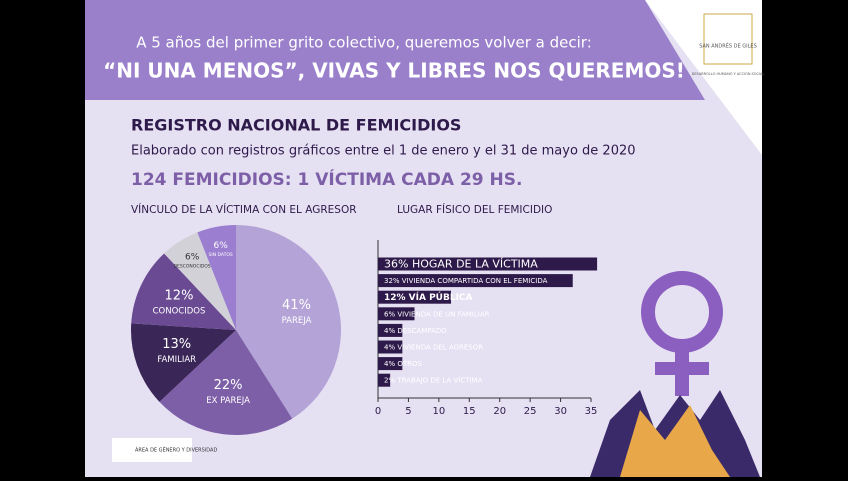 The width and height of the screenshot is (848, 481). Describe the element at coordinates (176, 344) in the screenshot. I see `slice-value: 13%` at that location.